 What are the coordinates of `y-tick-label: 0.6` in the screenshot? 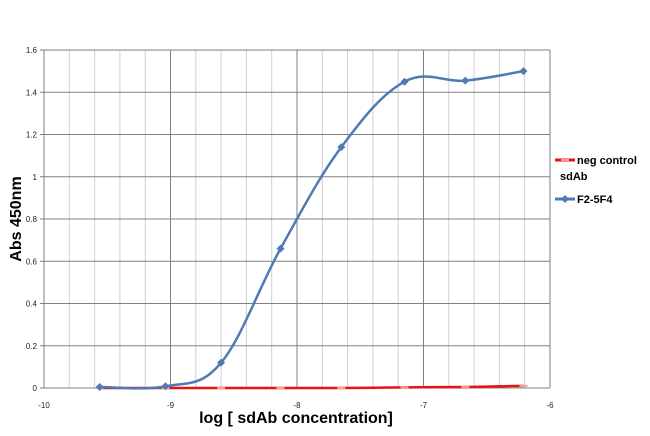 It's located at (32, 261).